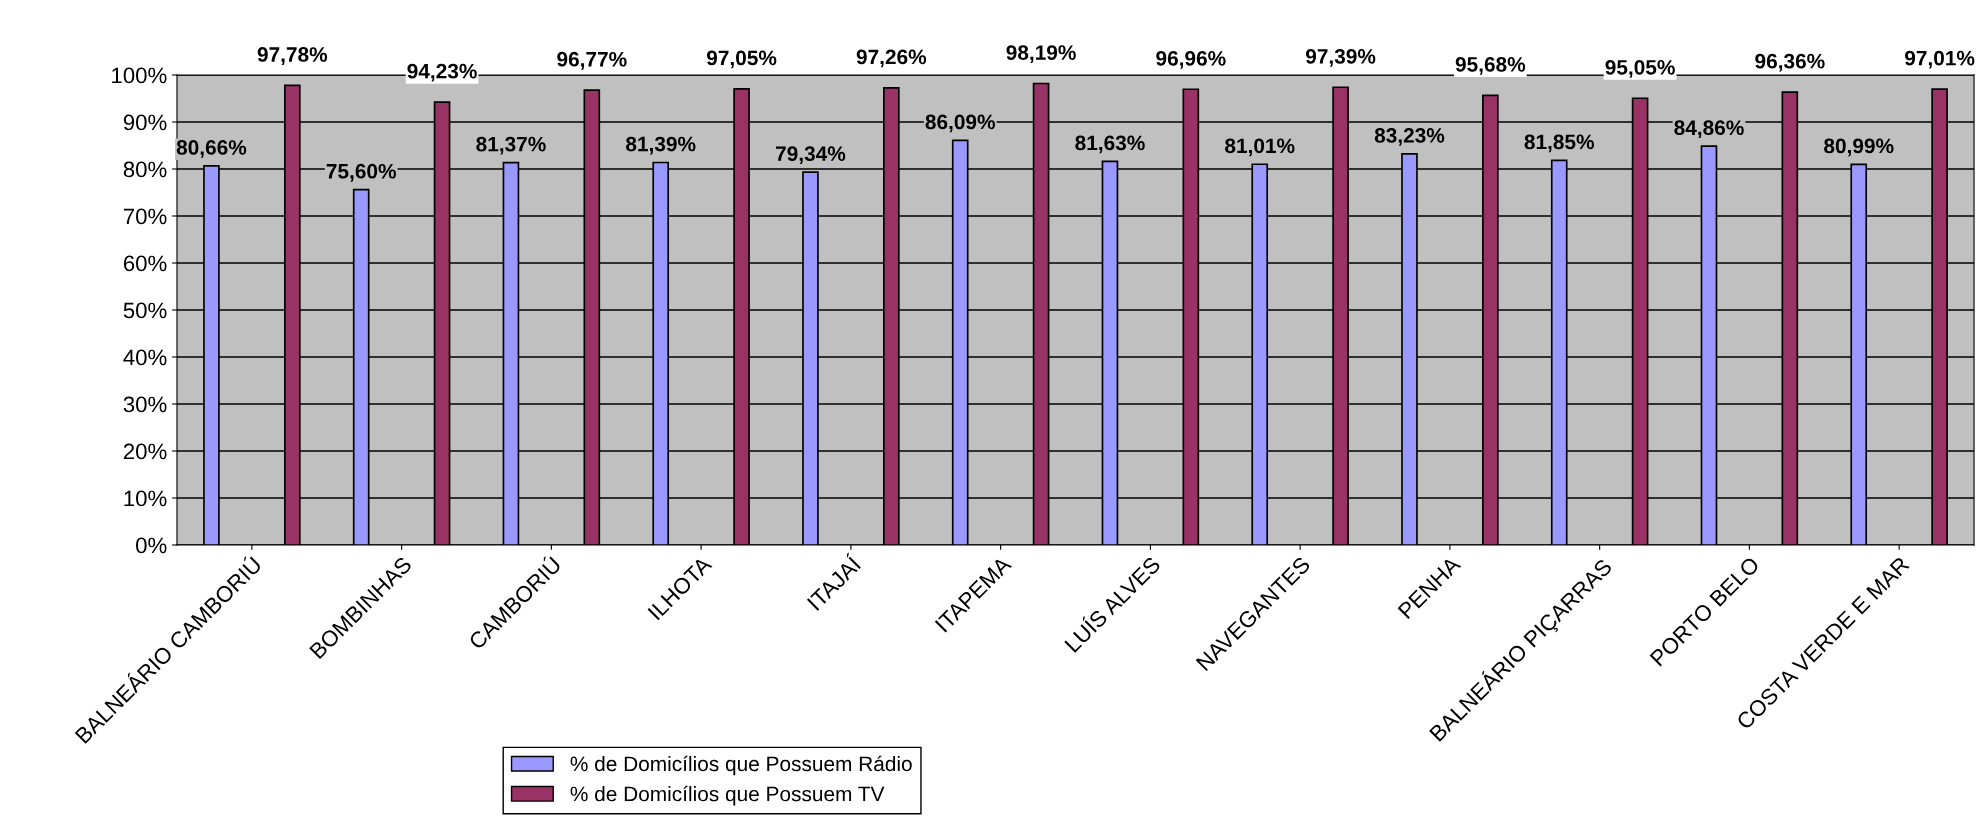 The height and width of the screenshot is (826, 1978). What do you see at coordinates (741, 765) in the screenshot?
I see `legend-label: % de Domicílios que Possuem Rádio` at bounding box center [741, 765].